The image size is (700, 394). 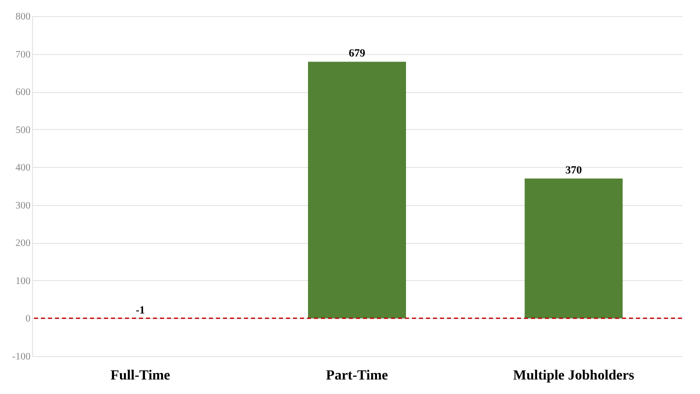 What do you see at coordinates (23, 168) in the screenshot?
I see `y-tick-label: 400` at bounding box center [23, 168].